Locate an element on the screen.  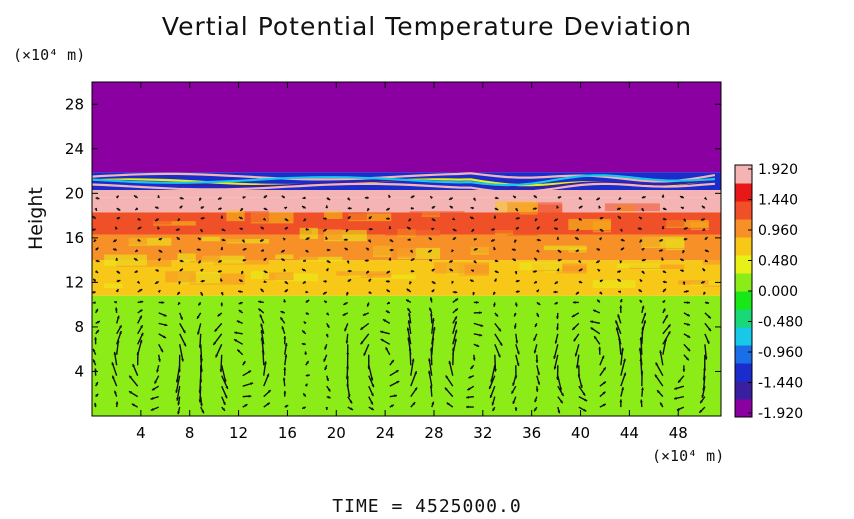
colorbar-label: -0.480 is located at coordinates (780, 323).